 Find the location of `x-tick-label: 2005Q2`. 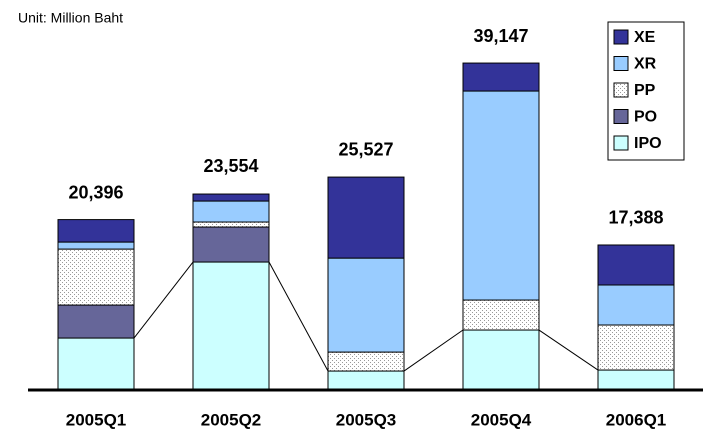

x-tick-label: 2005Q2 is located at coordinates (231, 419).